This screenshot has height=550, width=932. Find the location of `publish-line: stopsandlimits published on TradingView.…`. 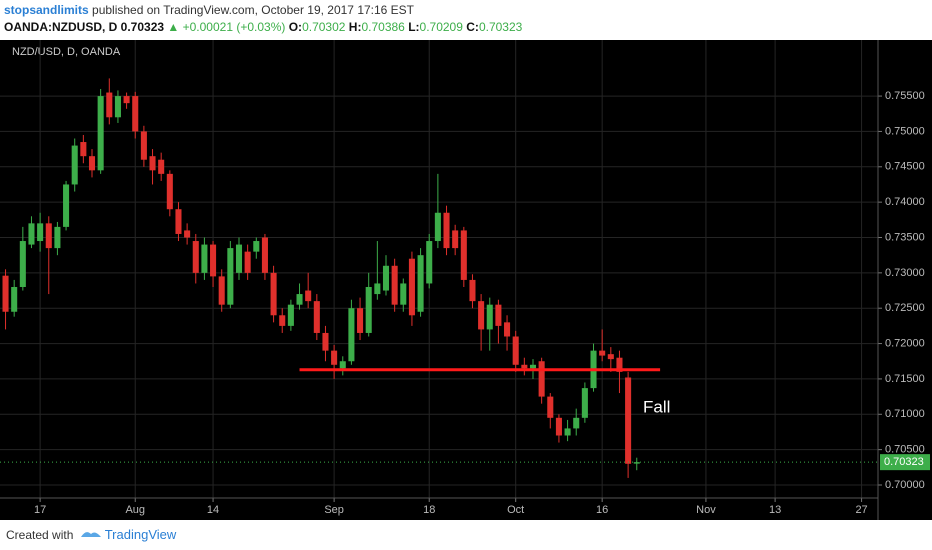

publish-line: stopsandlimits published on TradingView.… is located at coordinates (263, 10).